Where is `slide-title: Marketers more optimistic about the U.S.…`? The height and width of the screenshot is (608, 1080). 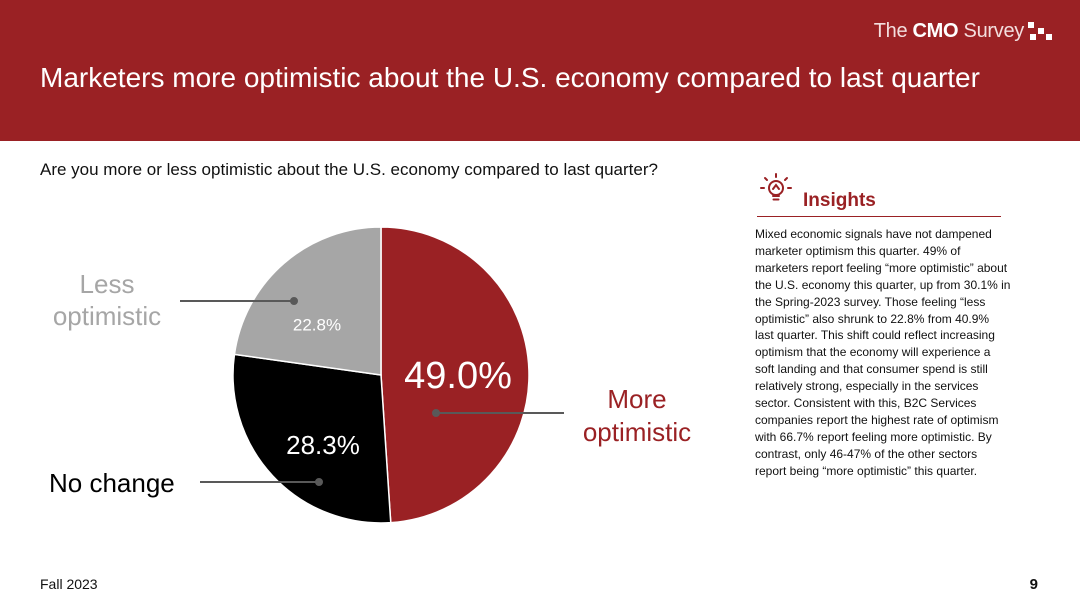
slide-title: Marketers more optimistic about the U.S.… is located at coordinates (510, 77).